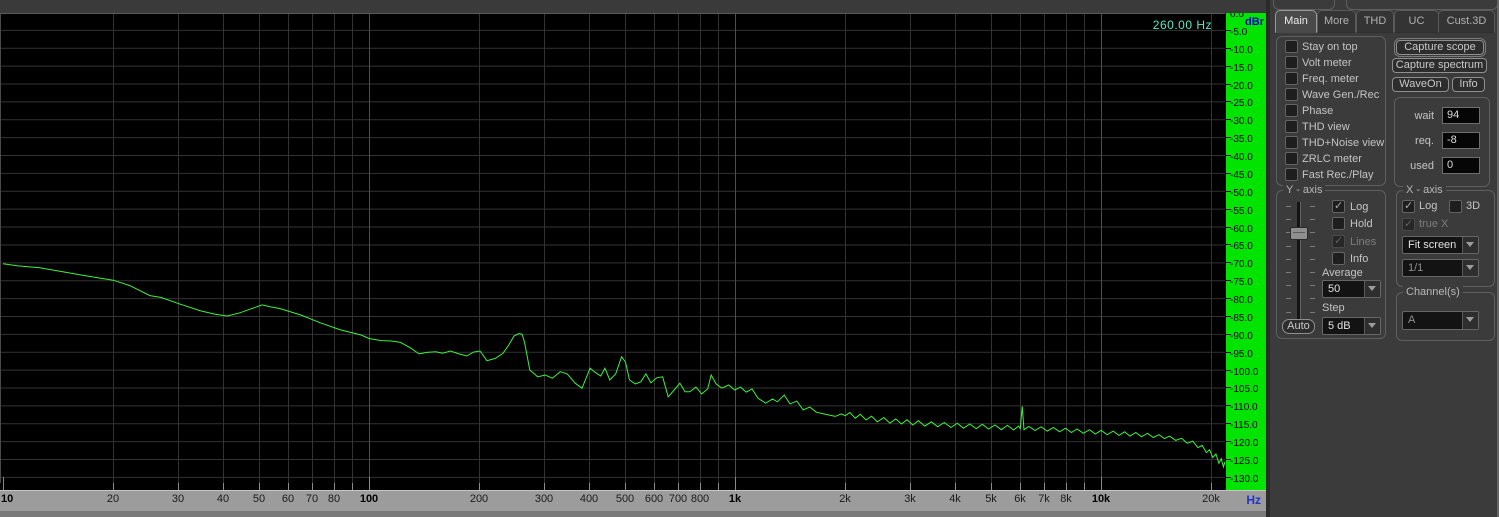  What do you see at coordinates (1461, 165) in the screenshot?
I see `used-field: 0` at bounding box center [1461, 165].